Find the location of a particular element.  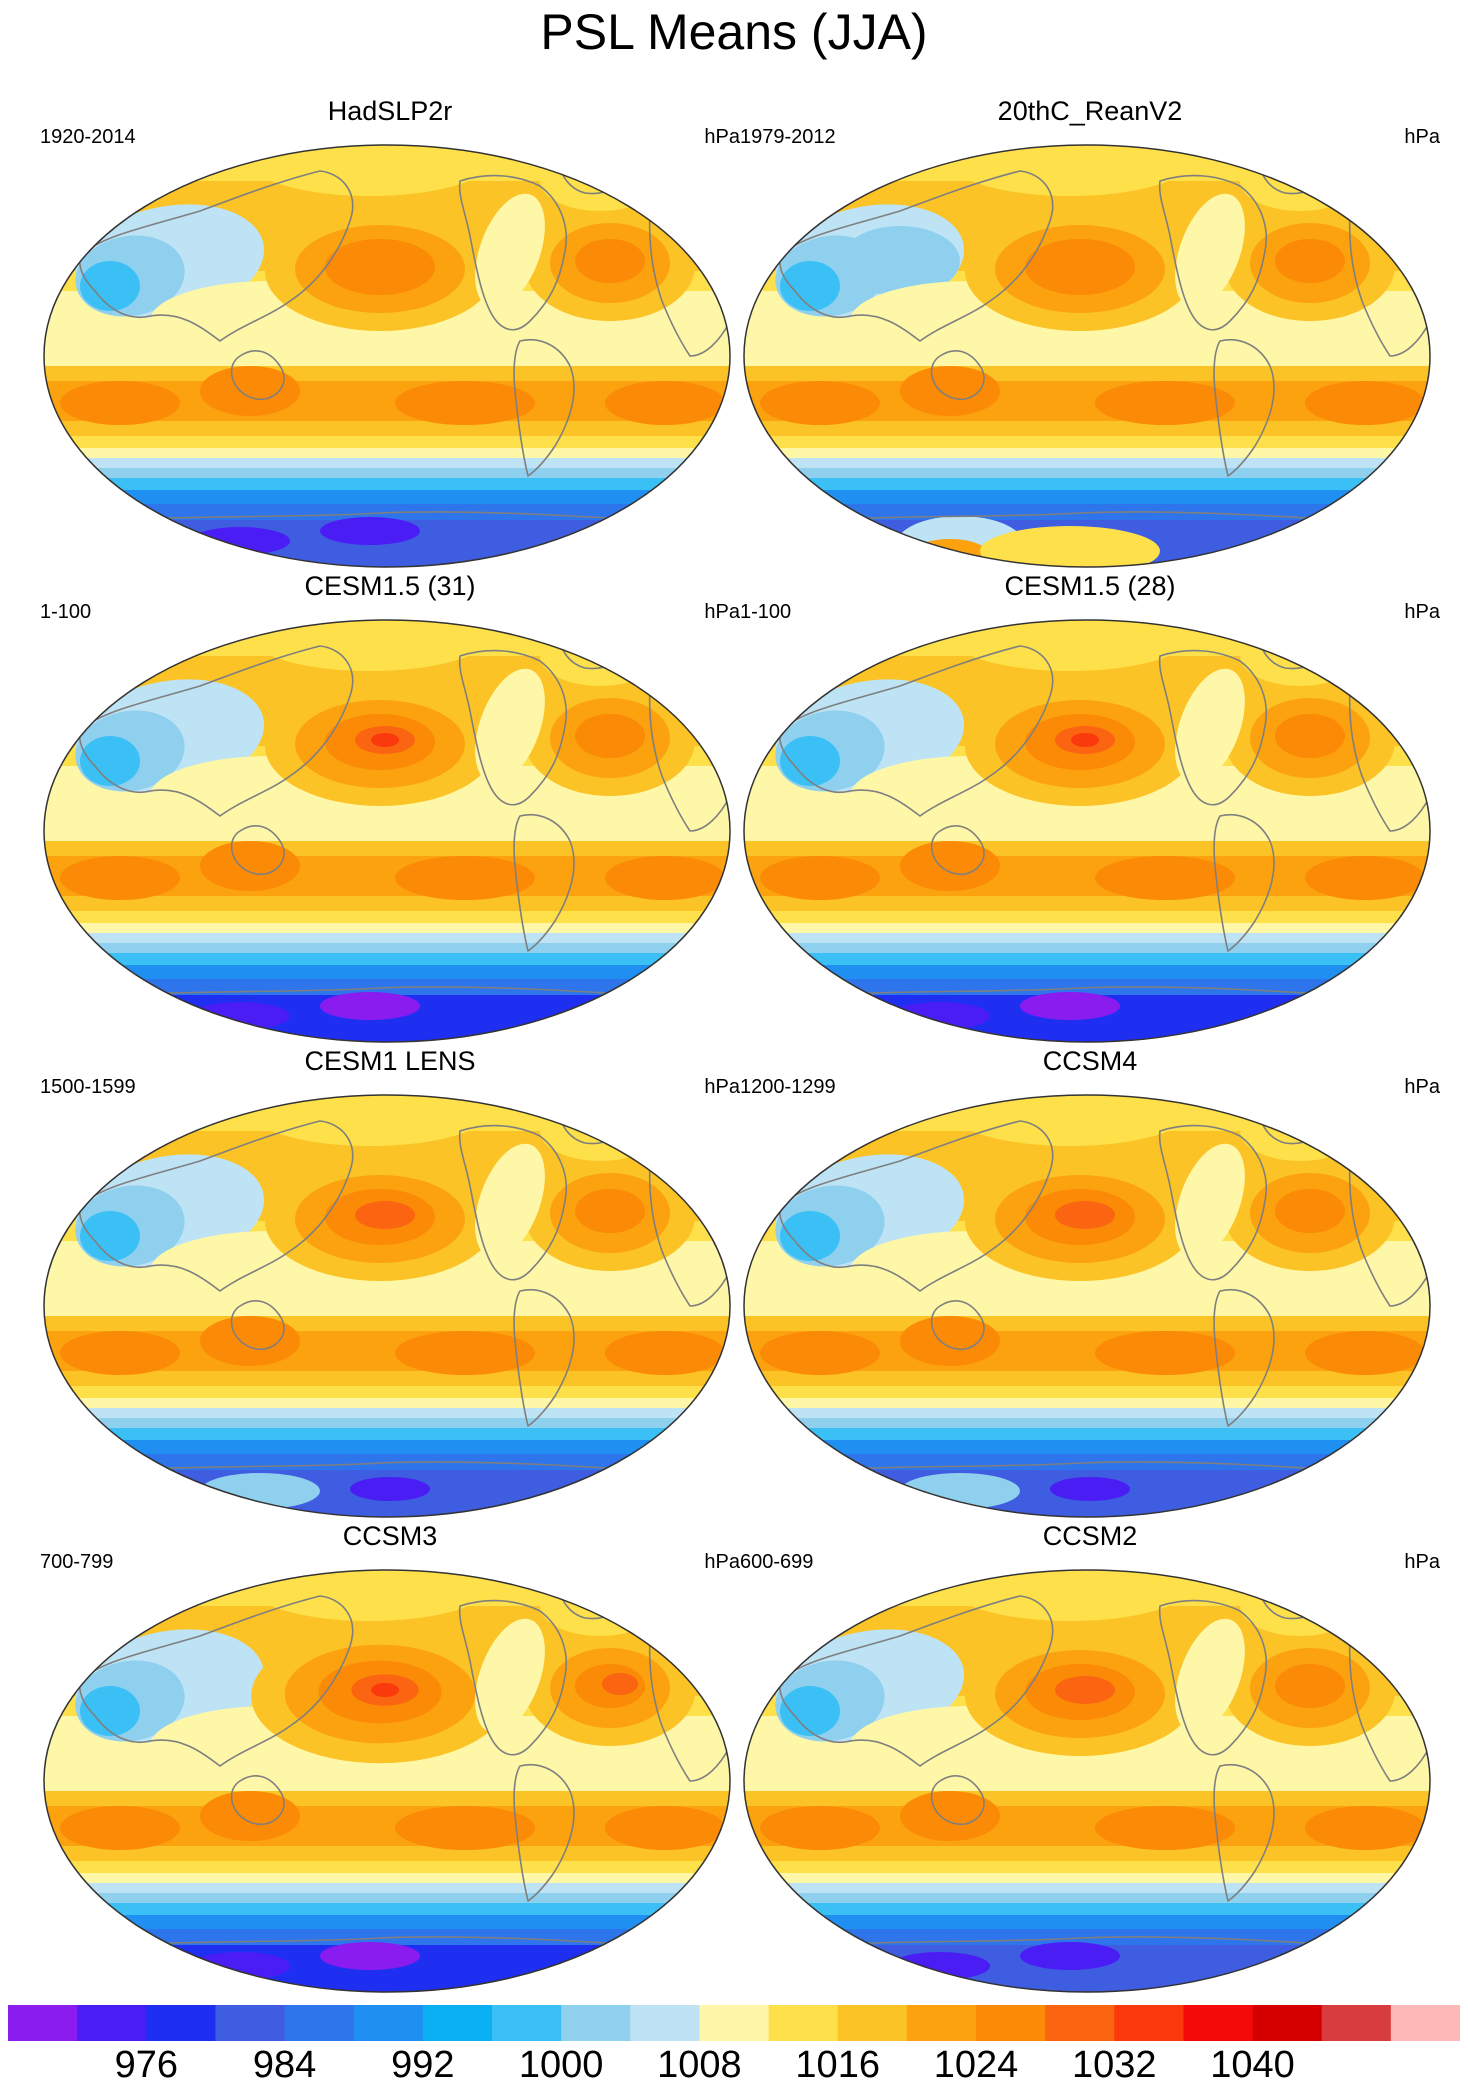

map-panel: CESM1.5 (31) 1-100 hPa is located at coordinates (390, 807).